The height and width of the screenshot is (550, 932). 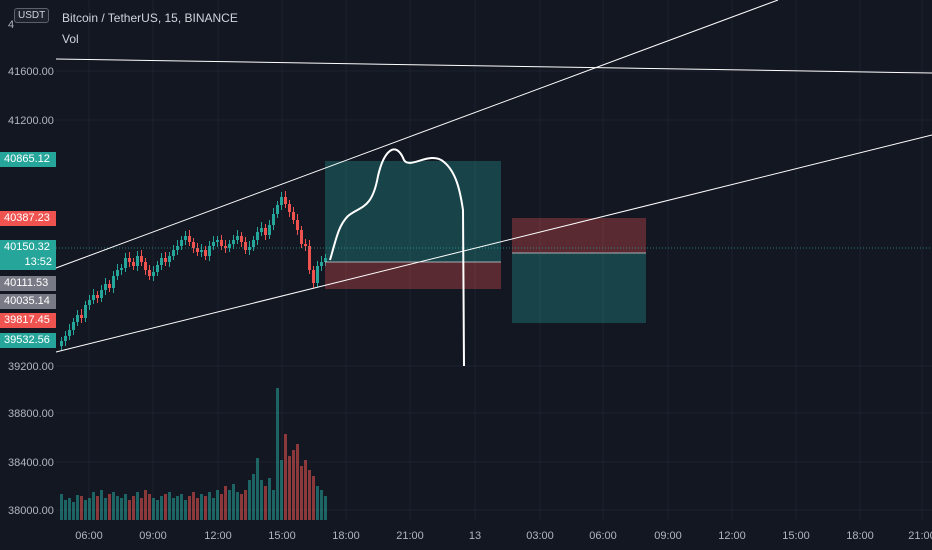 I want to click on countdown-value: 13:52, so click(x=38, y=262).